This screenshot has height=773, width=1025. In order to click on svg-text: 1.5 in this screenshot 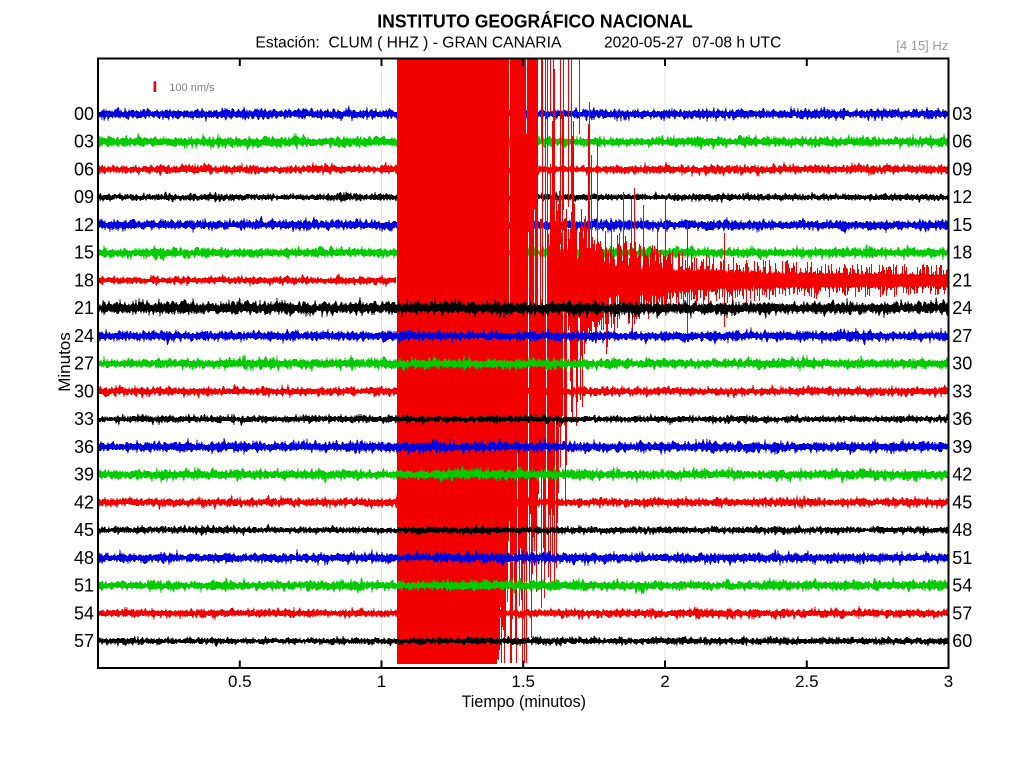, I will do `click(523, 681)`.